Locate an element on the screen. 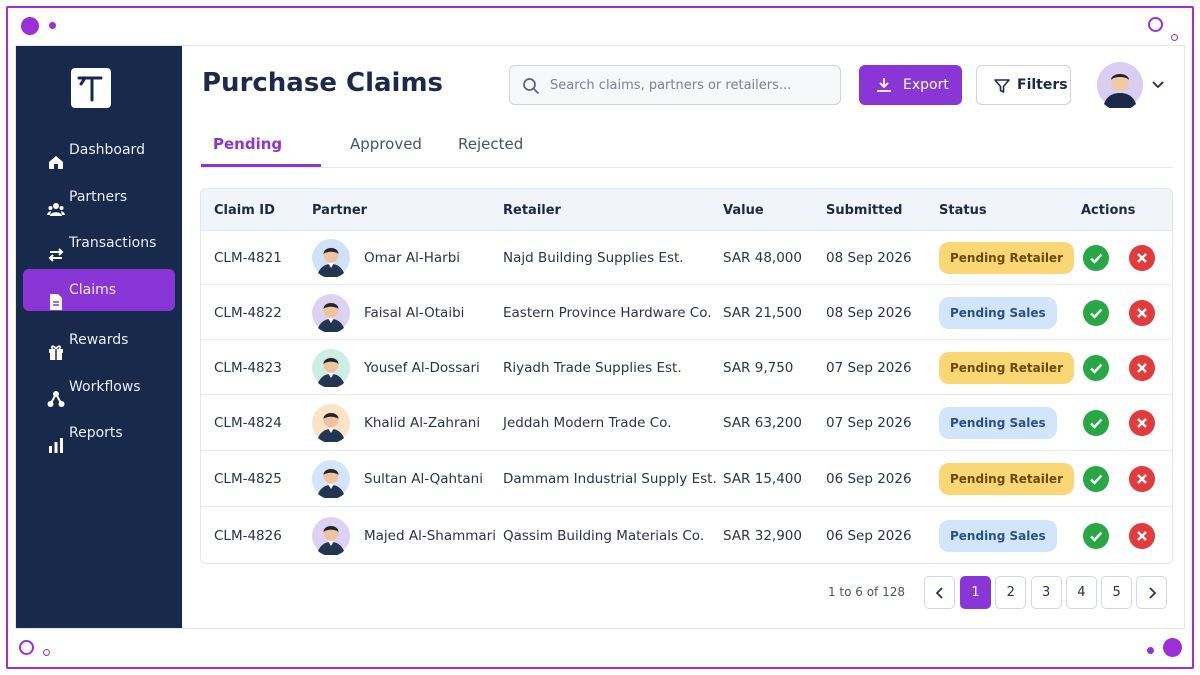 The width and height of the screenshot is (1200, 675). user-menu-chevron is located at coordinates (1158, 85).